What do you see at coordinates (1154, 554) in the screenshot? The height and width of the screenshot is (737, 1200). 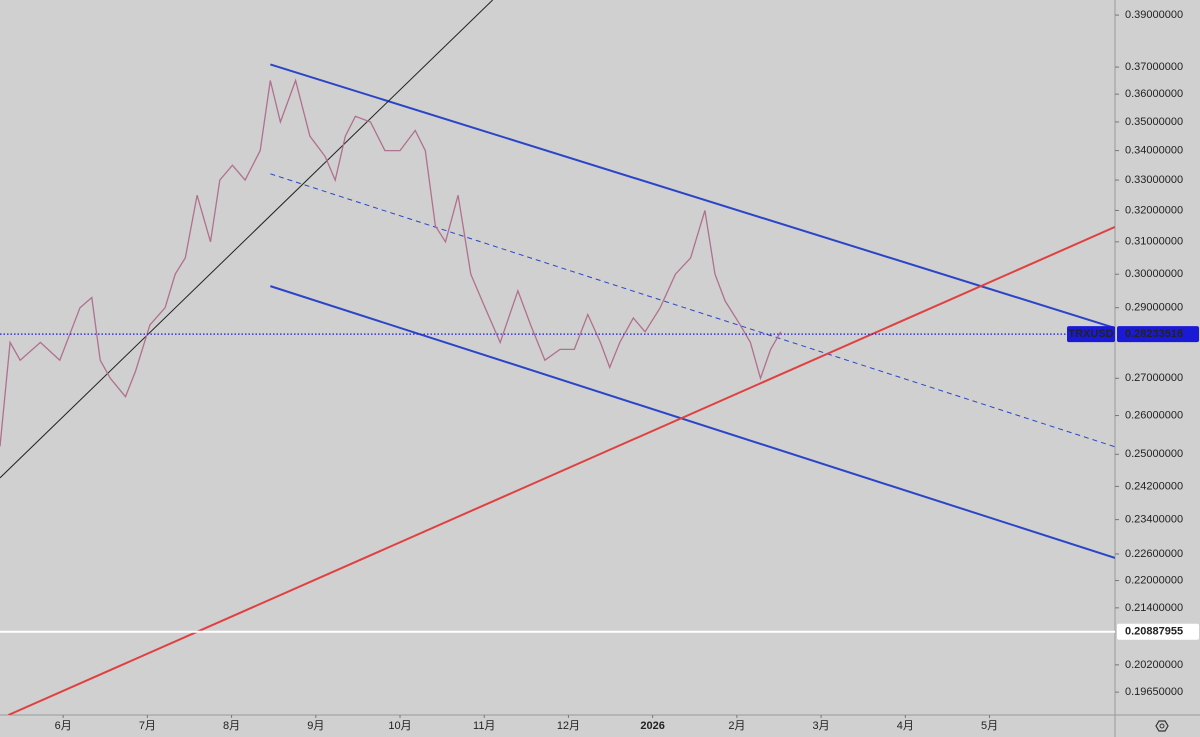 I see `y-tick-label: 0.22600000` at bounding box center [1154, 554].